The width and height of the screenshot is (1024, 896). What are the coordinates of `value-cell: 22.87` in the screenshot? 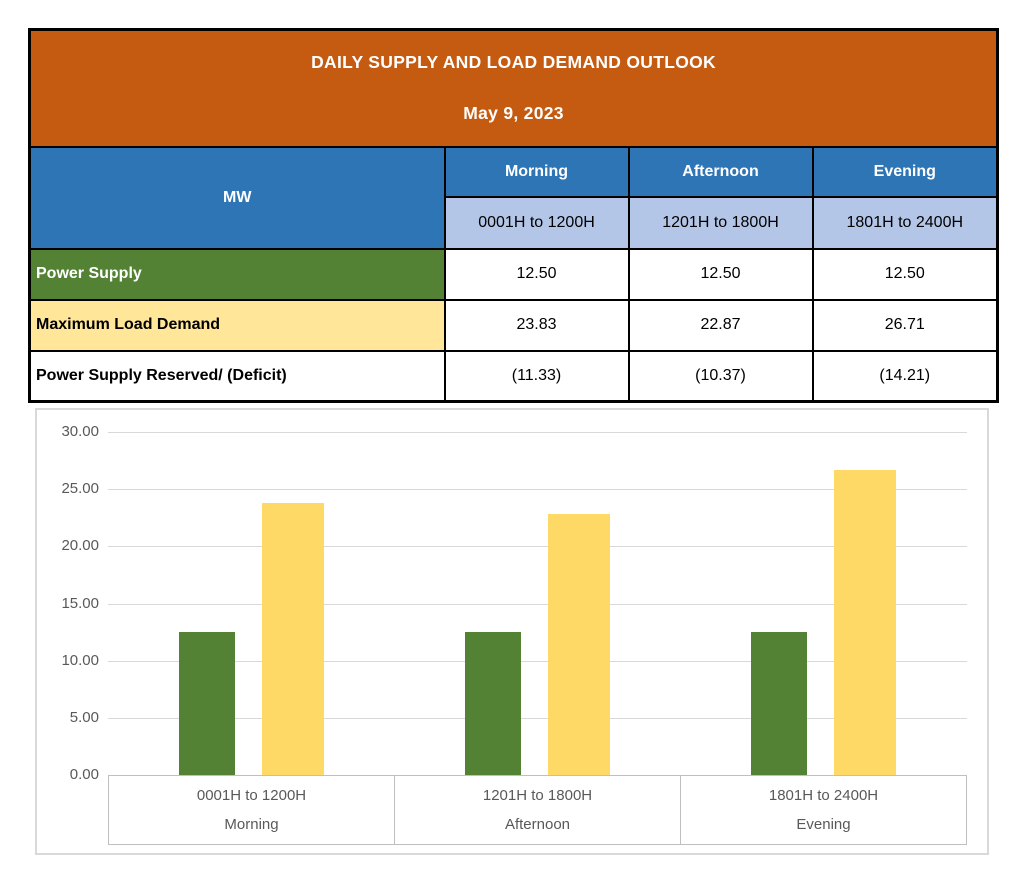 It's located at (720, 325).